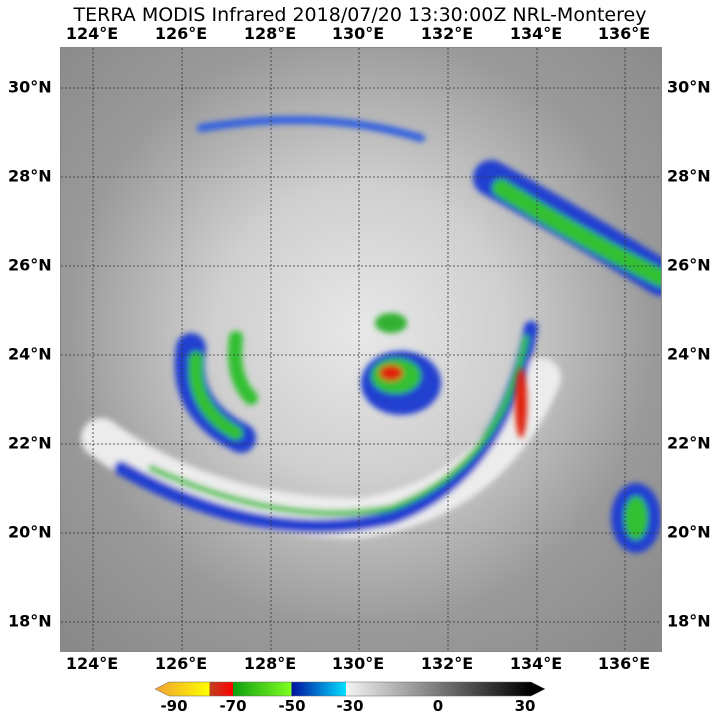 This screenshot has height=723, width=720. I want to click on lat-label-left: 22°N, so click(30, 443).